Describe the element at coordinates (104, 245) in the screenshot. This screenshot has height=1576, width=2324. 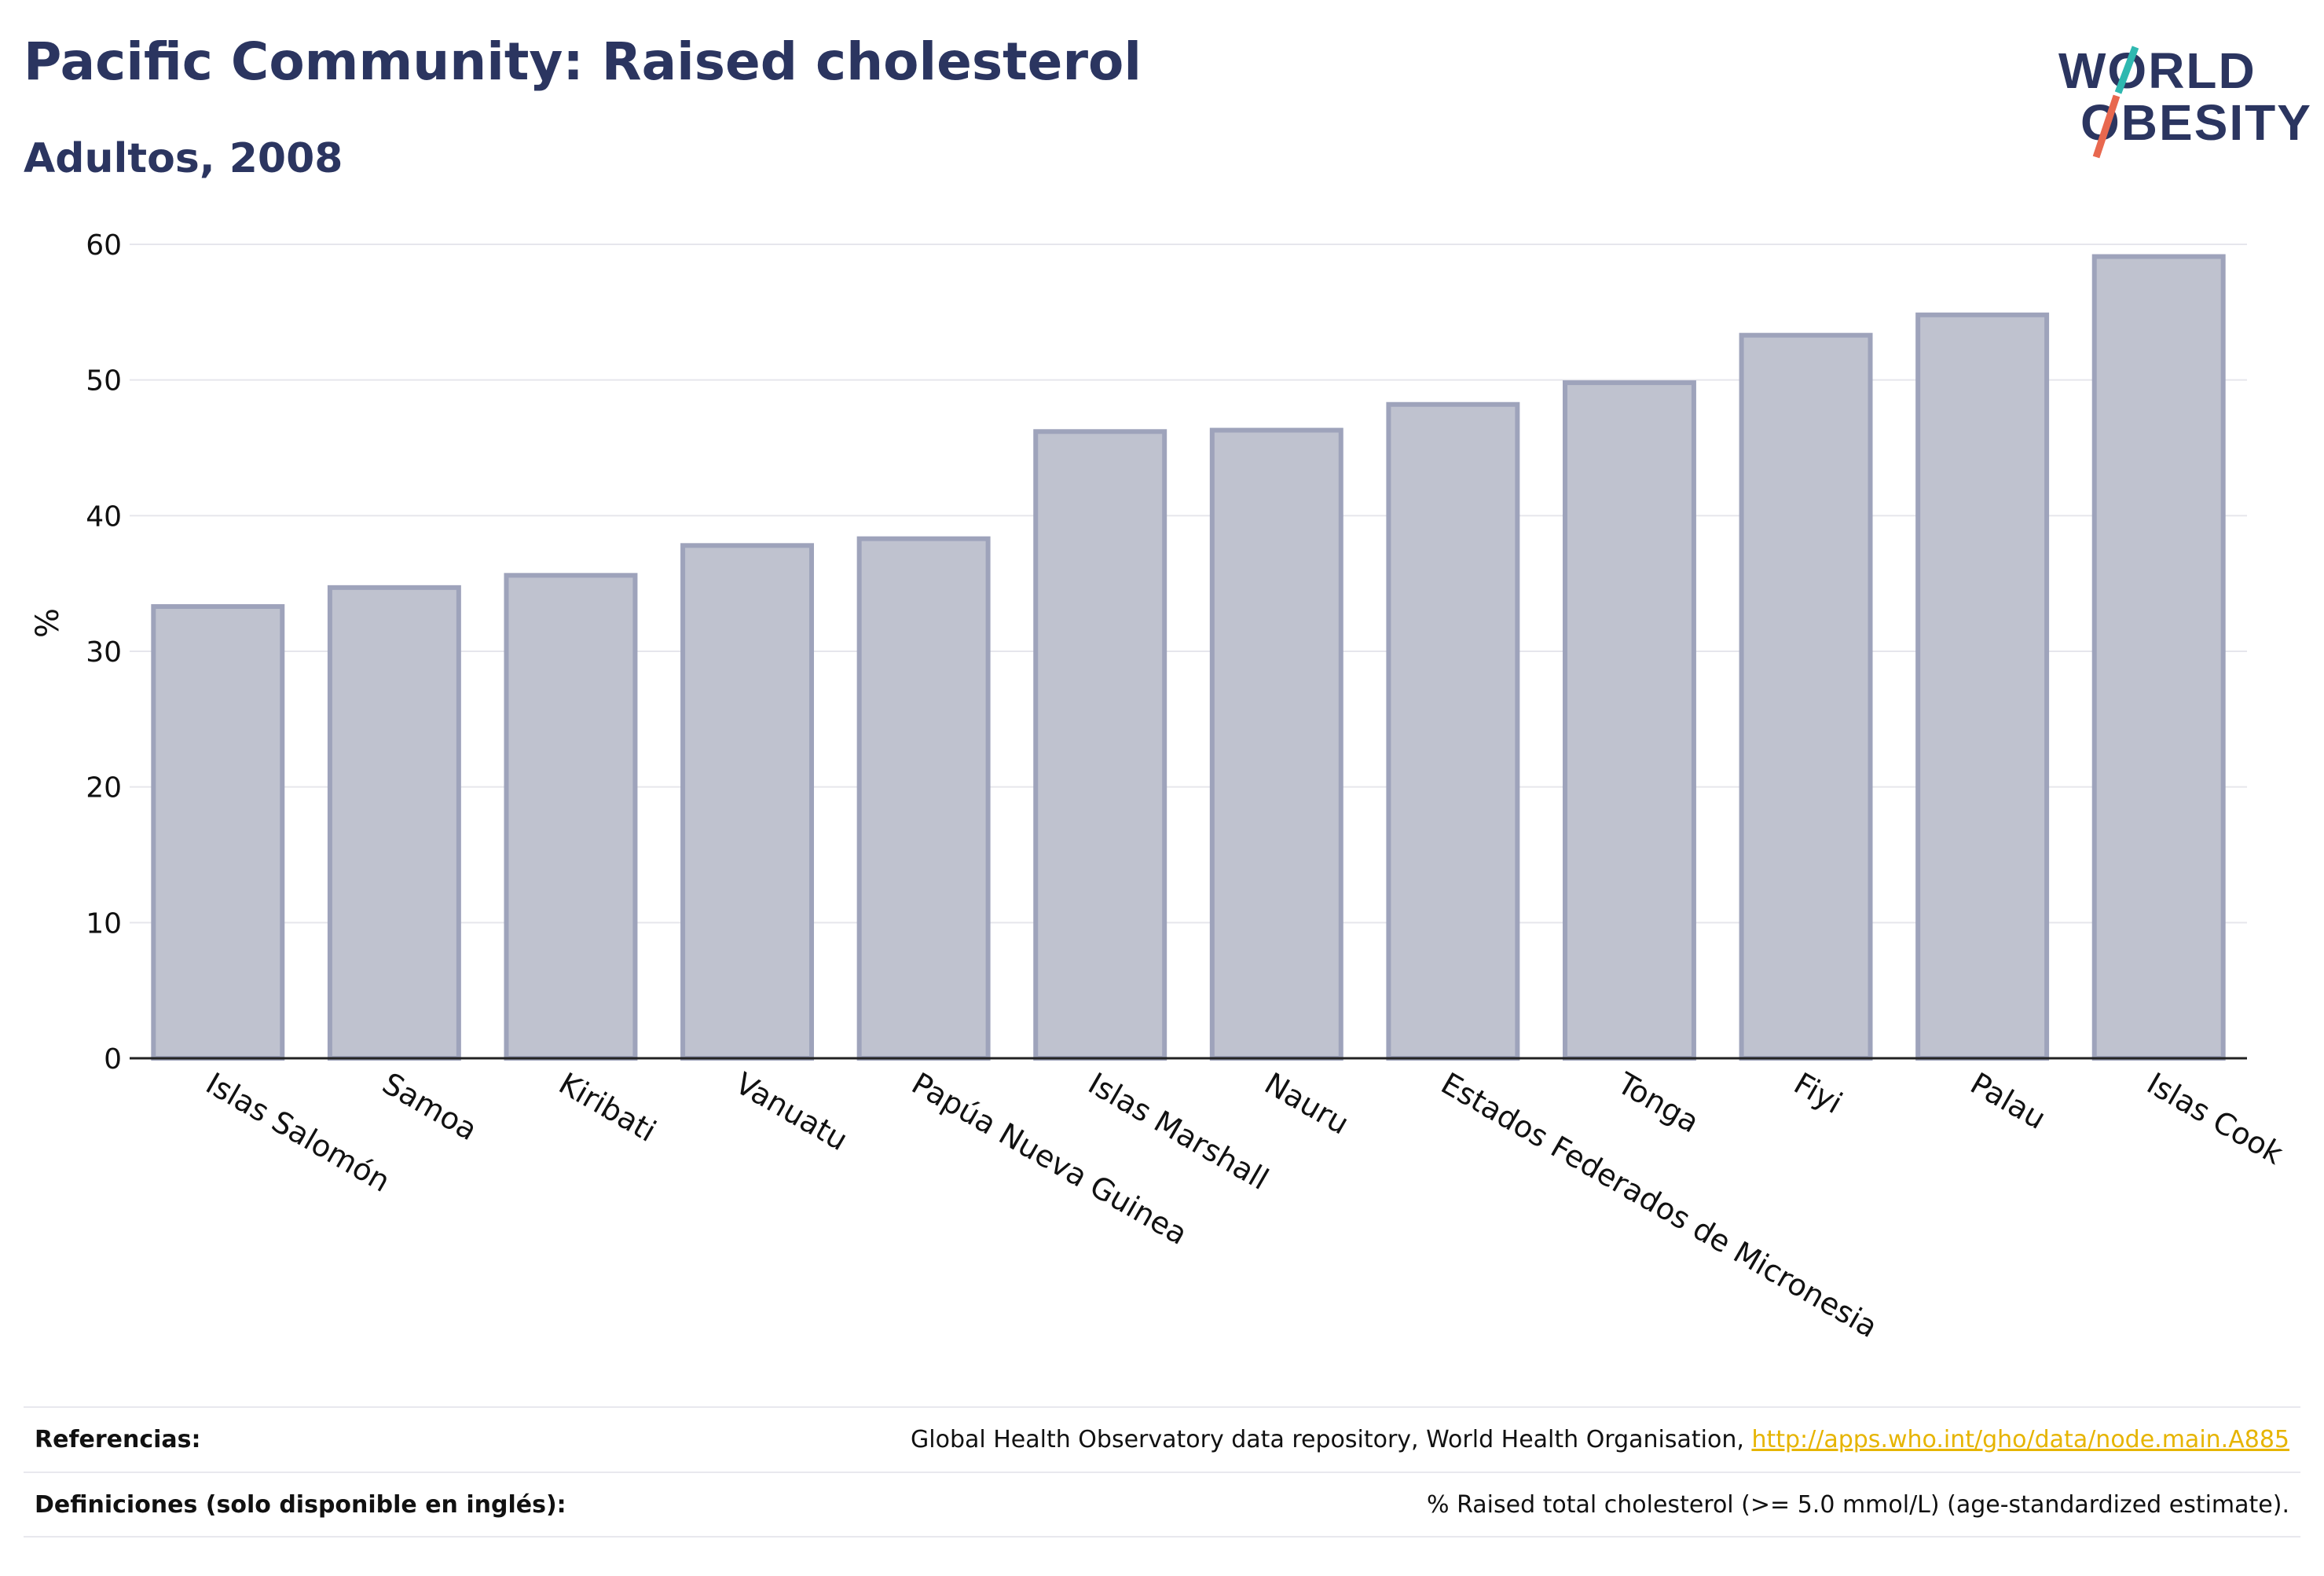
I see `y-tick-label: 60` at that location.